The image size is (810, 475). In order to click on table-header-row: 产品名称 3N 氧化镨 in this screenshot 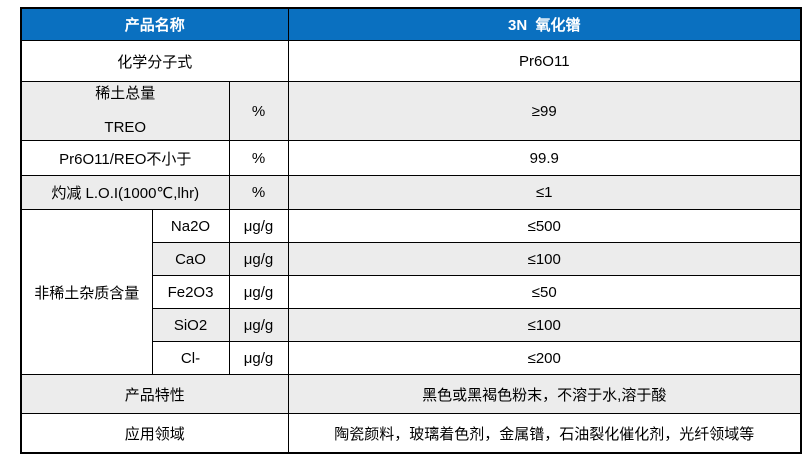, I will do `click(411, 24)`.